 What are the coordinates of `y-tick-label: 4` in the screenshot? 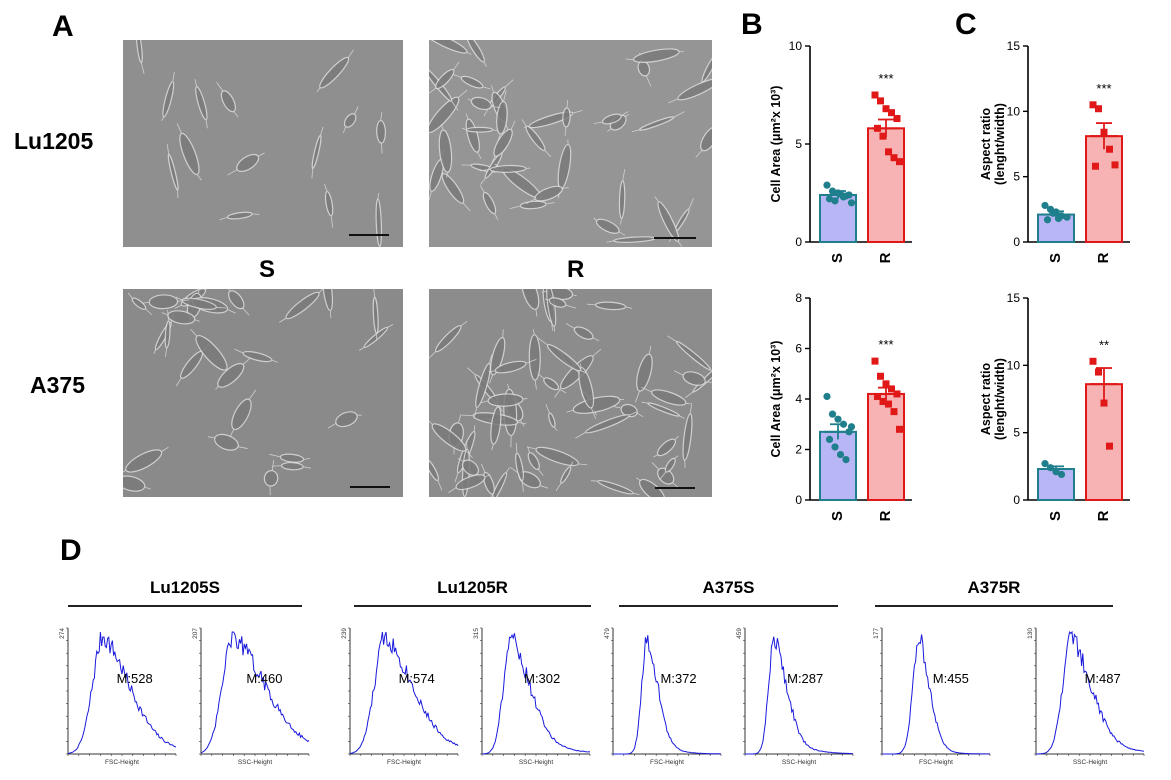 It's located at (798, 399).